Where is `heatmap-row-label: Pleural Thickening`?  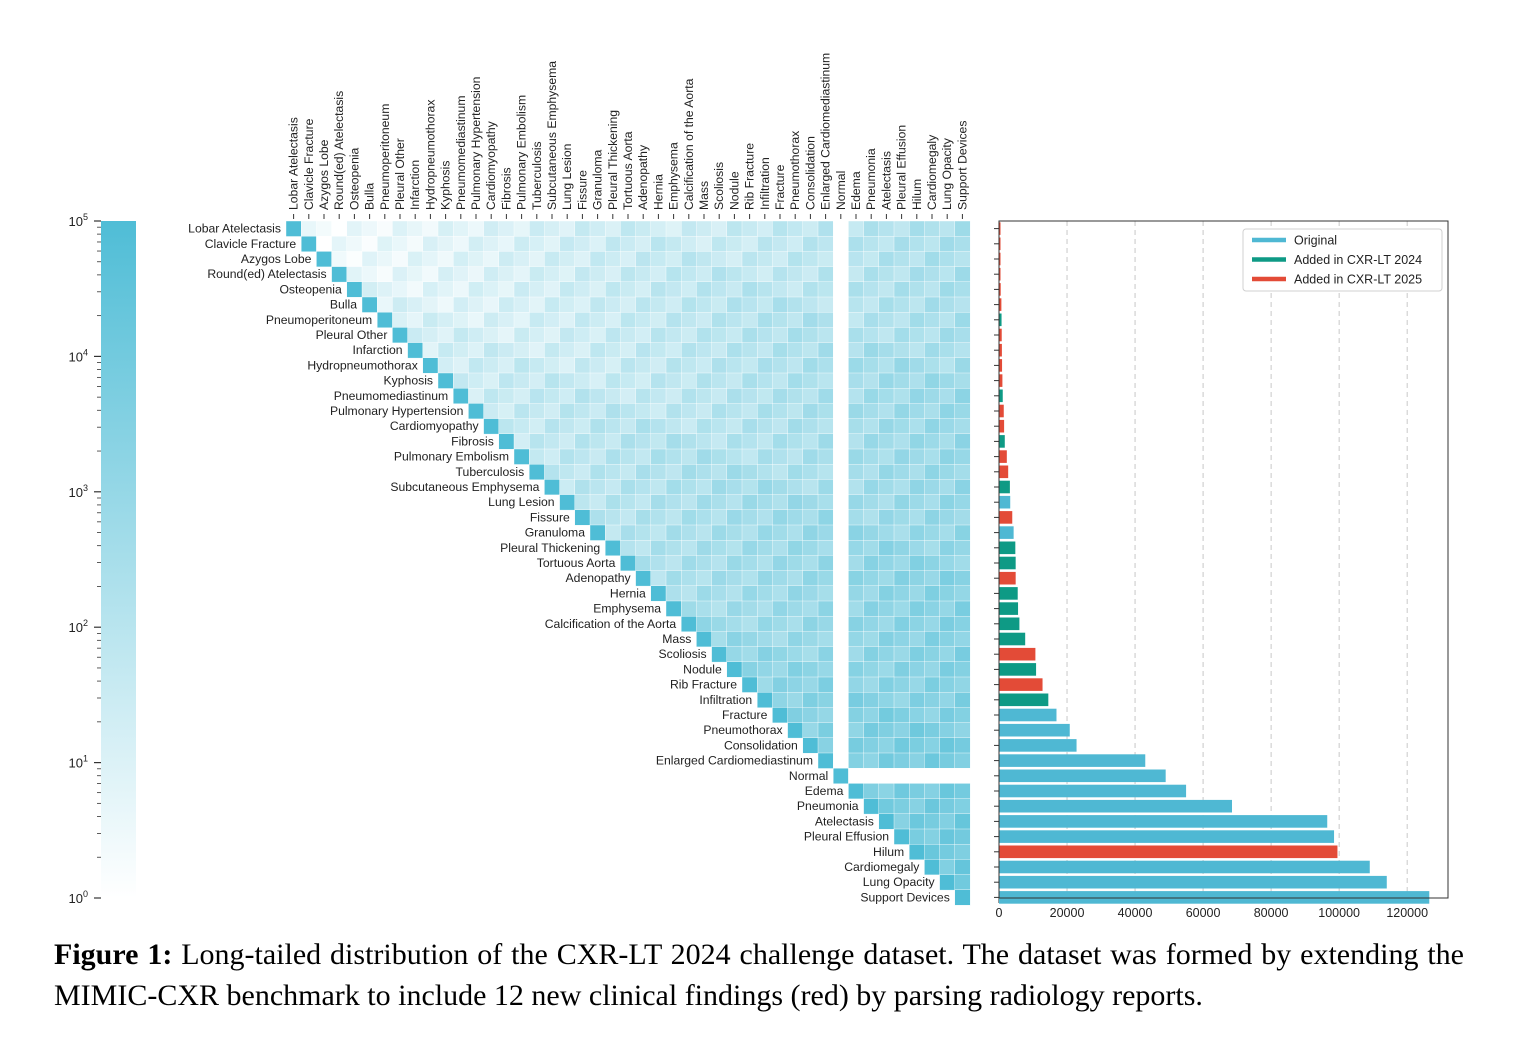 heatmap-row-label: Pleural Thickening is located at coordinates (550, 548).